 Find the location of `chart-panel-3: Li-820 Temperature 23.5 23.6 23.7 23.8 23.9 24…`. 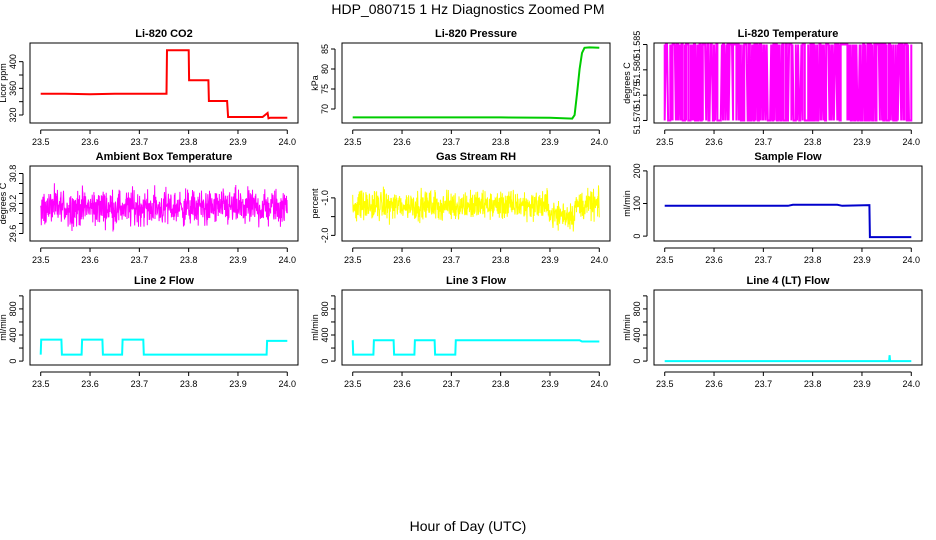

chart-panel-3: Li-820 Temperature 23.5 23.6 23.7 23.8 23.9 24… is located at coordinates (772, 87).